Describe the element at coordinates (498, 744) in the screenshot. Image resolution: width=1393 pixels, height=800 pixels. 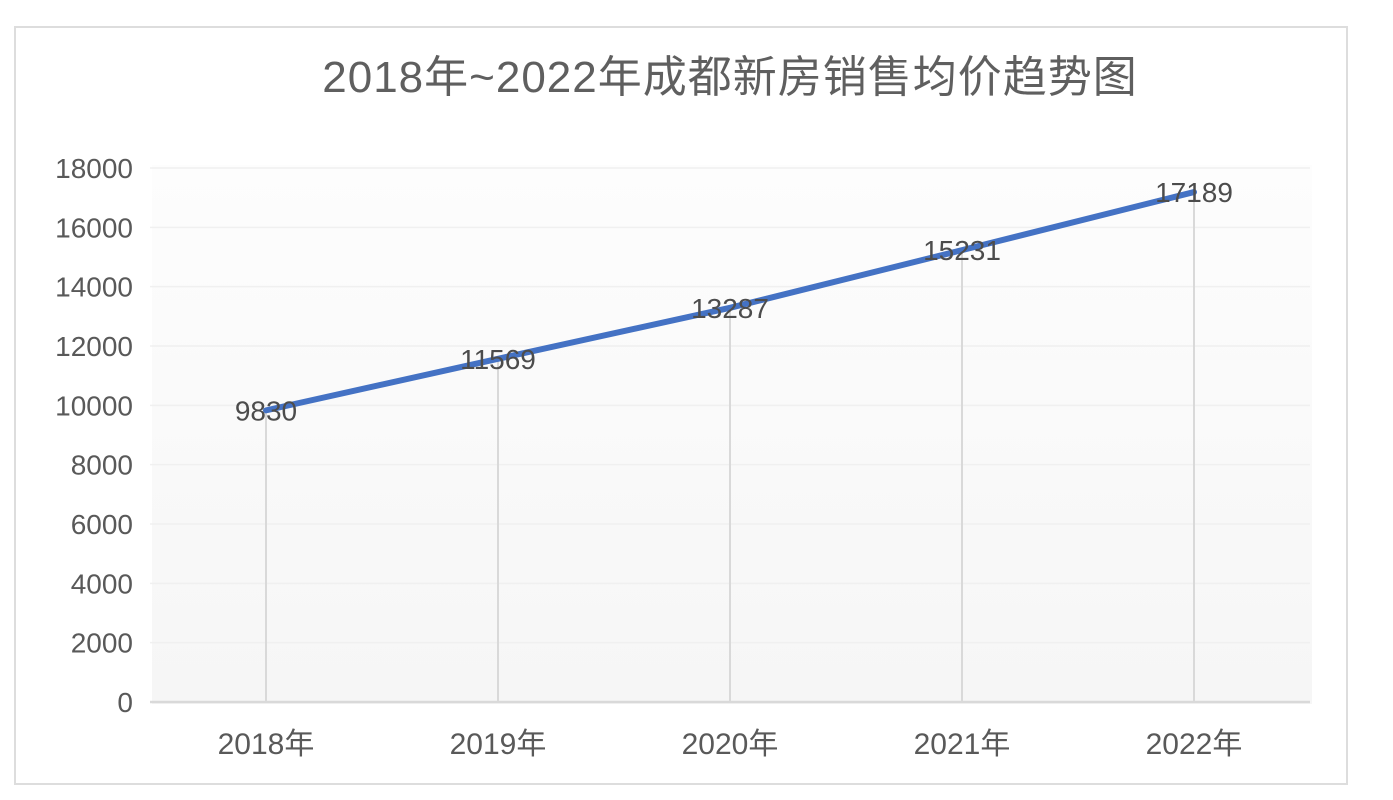
I see `x-axis-category-label: 2019年` at that location.